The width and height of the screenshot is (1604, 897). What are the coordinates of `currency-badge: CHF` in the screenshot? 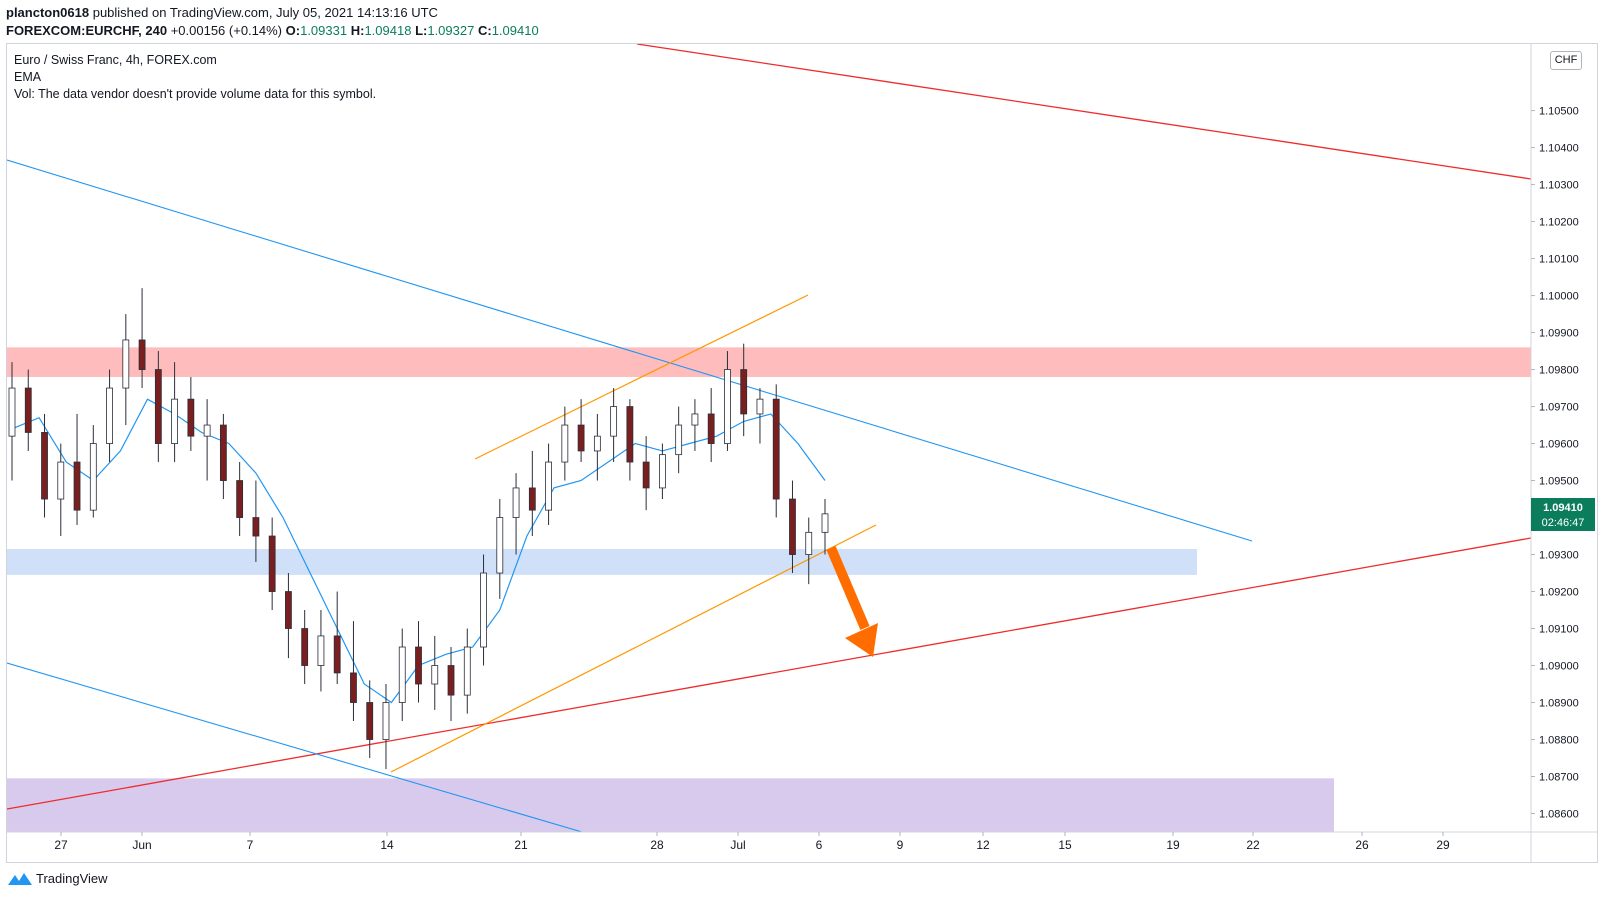 It's located at (1566, 60).